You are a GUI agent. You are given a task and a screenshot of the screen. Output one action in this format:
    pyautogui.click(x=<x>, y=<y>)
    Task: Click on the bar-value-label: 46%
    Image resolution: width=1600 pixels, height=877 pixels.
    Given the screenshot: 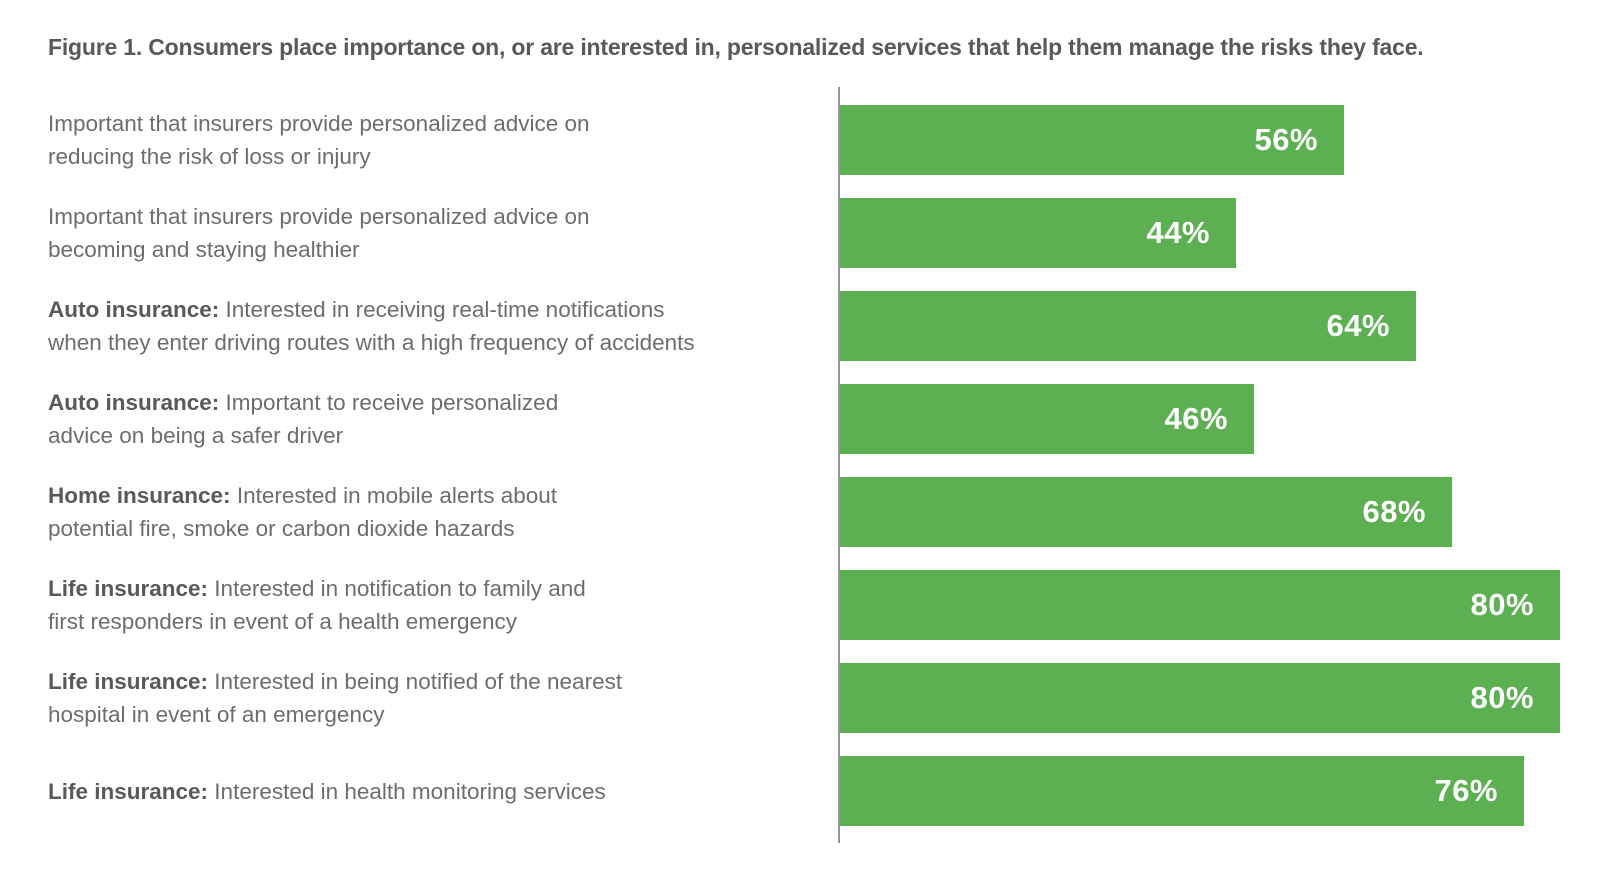 What is the action you would take?
    pyautogui.click(x=1196, y=418)
    